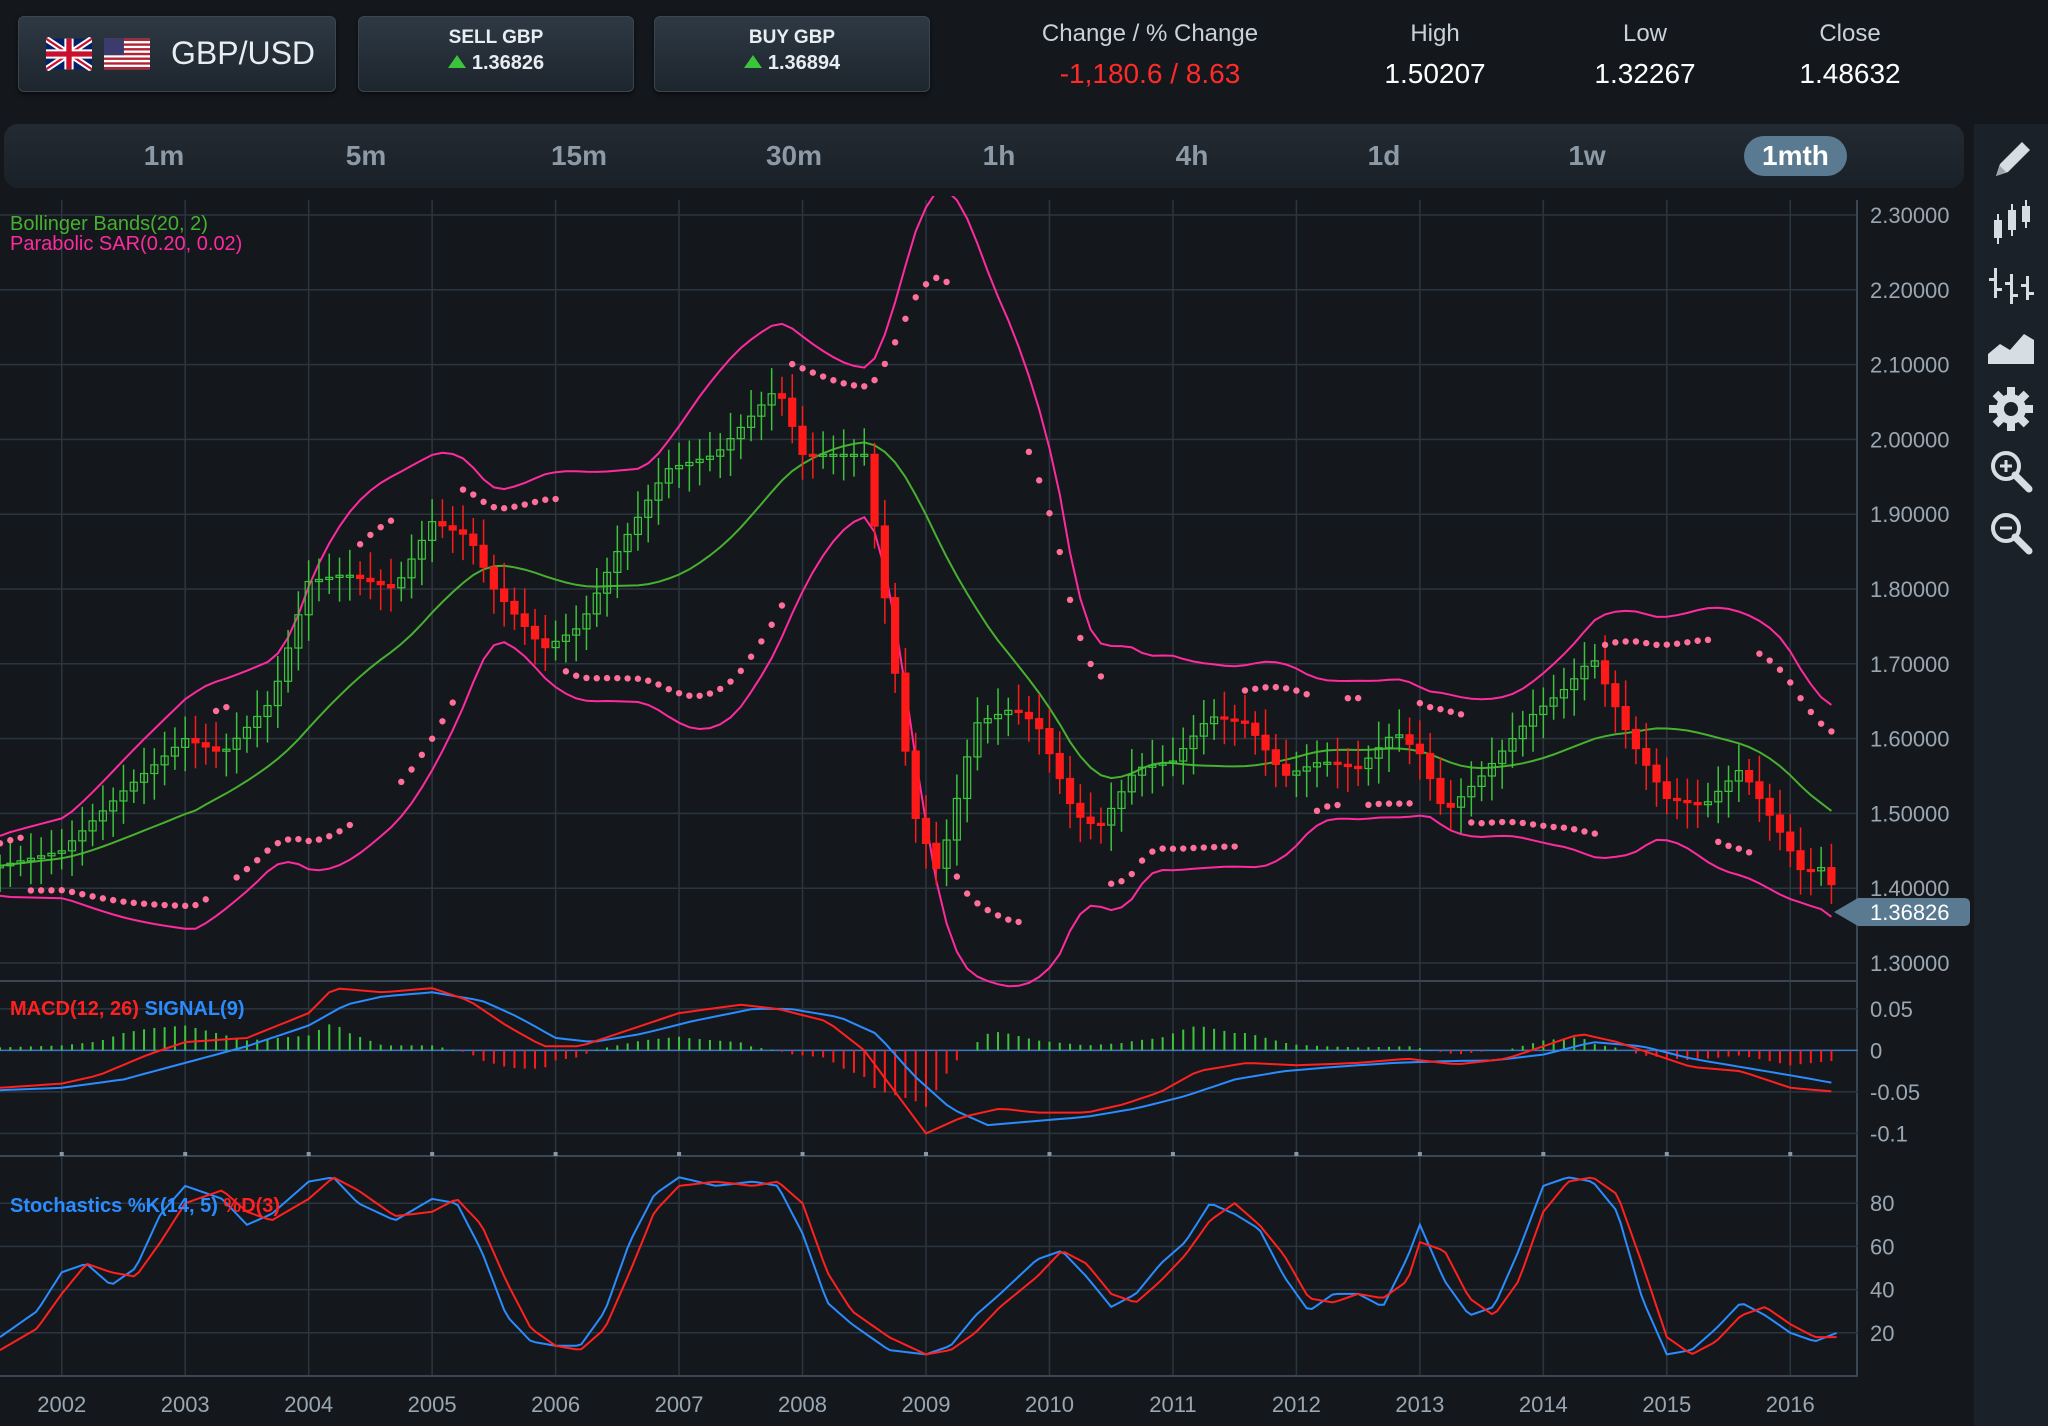 The image size is (2048, 1426). What do you see at coordinates (366, 155) in the screenshot?
I see `timeframe-5m: 5m` at bounding box center [366, 155].